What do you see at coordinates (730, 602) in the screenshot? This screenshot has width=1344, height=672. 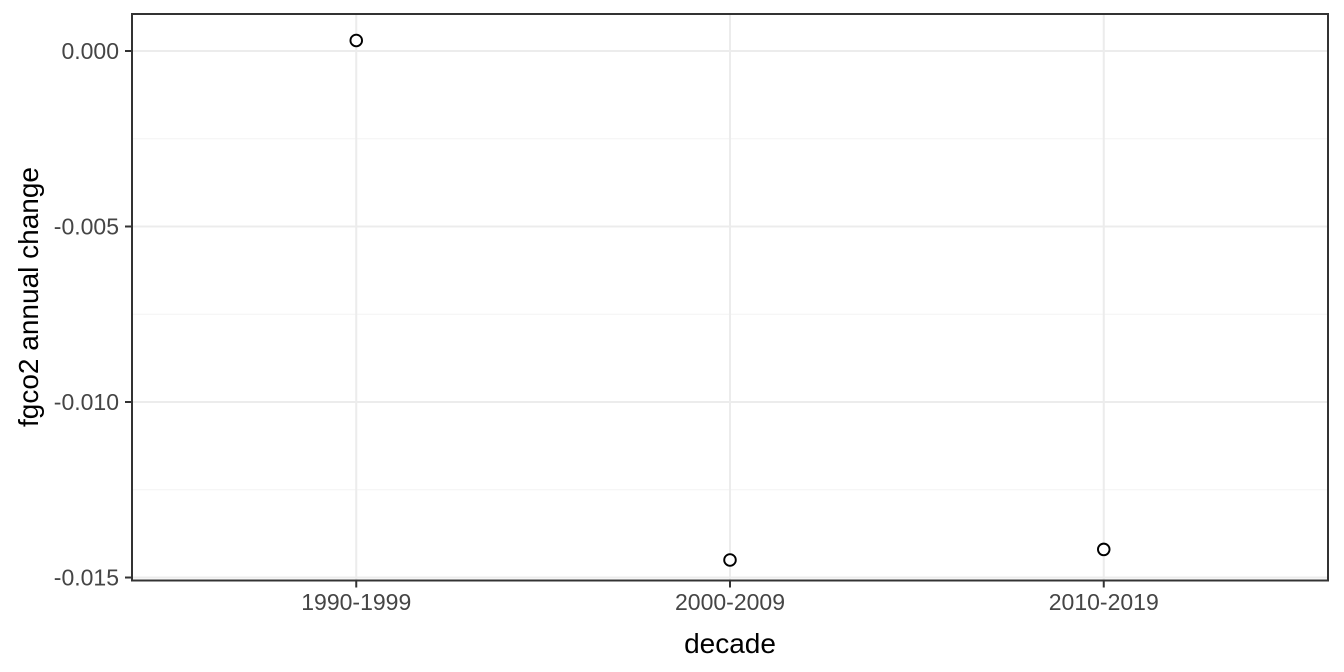 I see `x-tick-label: 2000-2009` at bounding box center [730, 602].